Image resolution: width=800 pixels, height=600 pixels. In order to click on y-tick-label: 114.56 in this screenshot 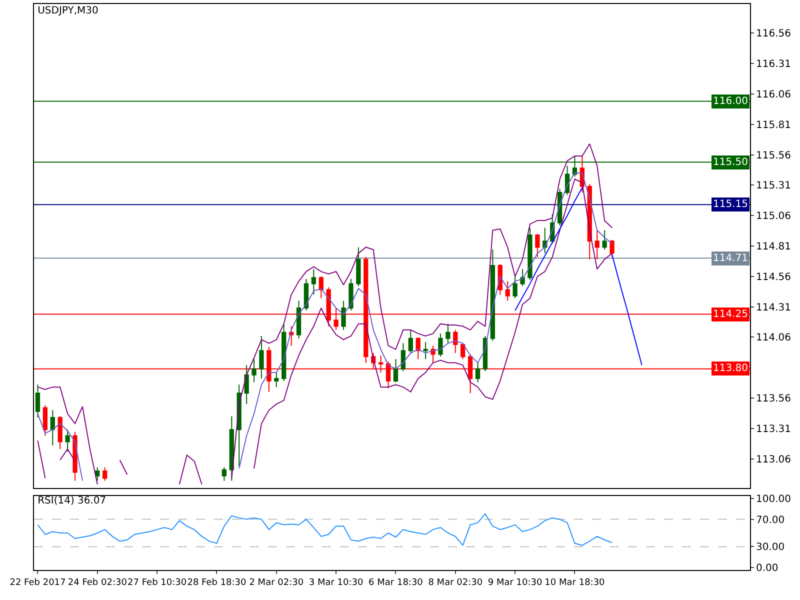, I will do `click(773, 277)`.